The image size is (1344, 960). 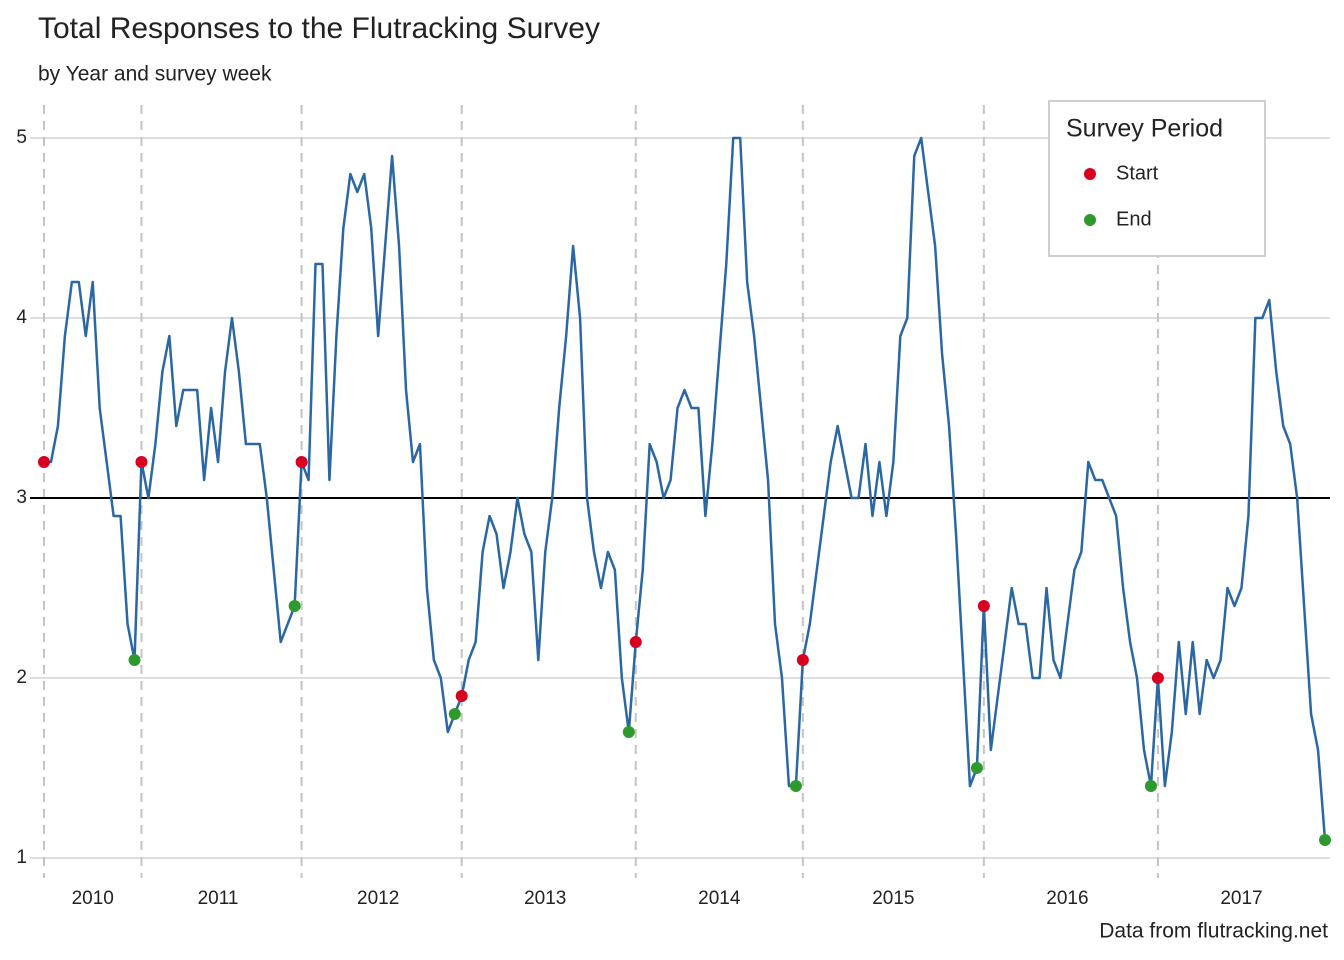 I want to click on caption: Data from flutracking.net, so click(x=1213, y=931).